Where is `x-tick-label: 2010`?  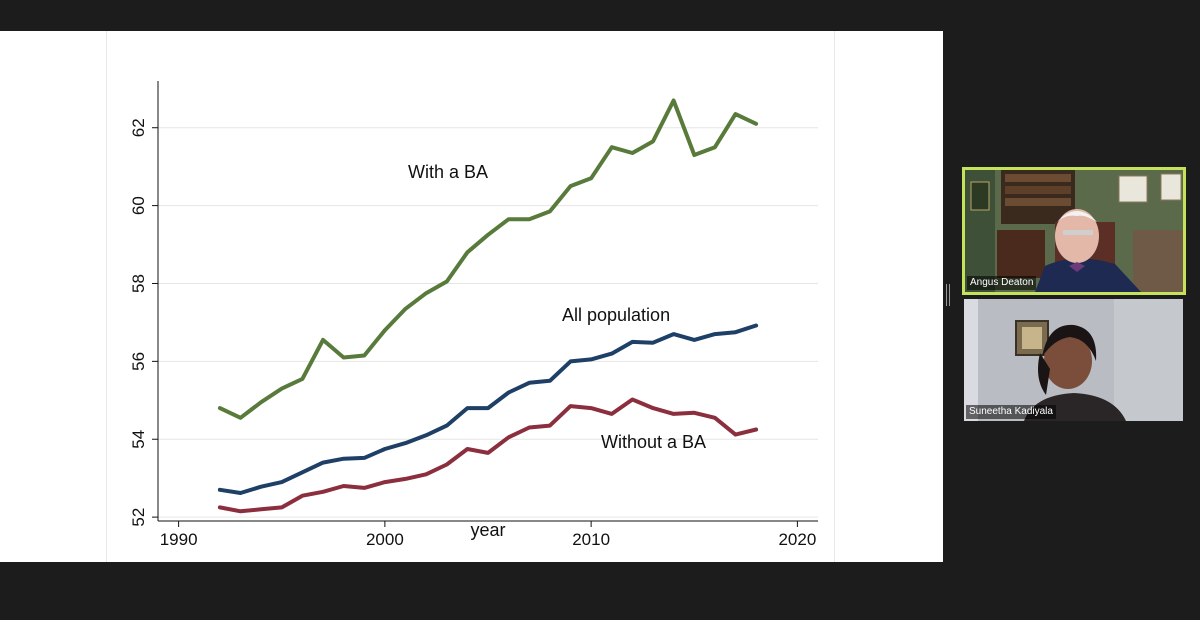
x-tick-label: 2010 is located at coordinates (591, 539).